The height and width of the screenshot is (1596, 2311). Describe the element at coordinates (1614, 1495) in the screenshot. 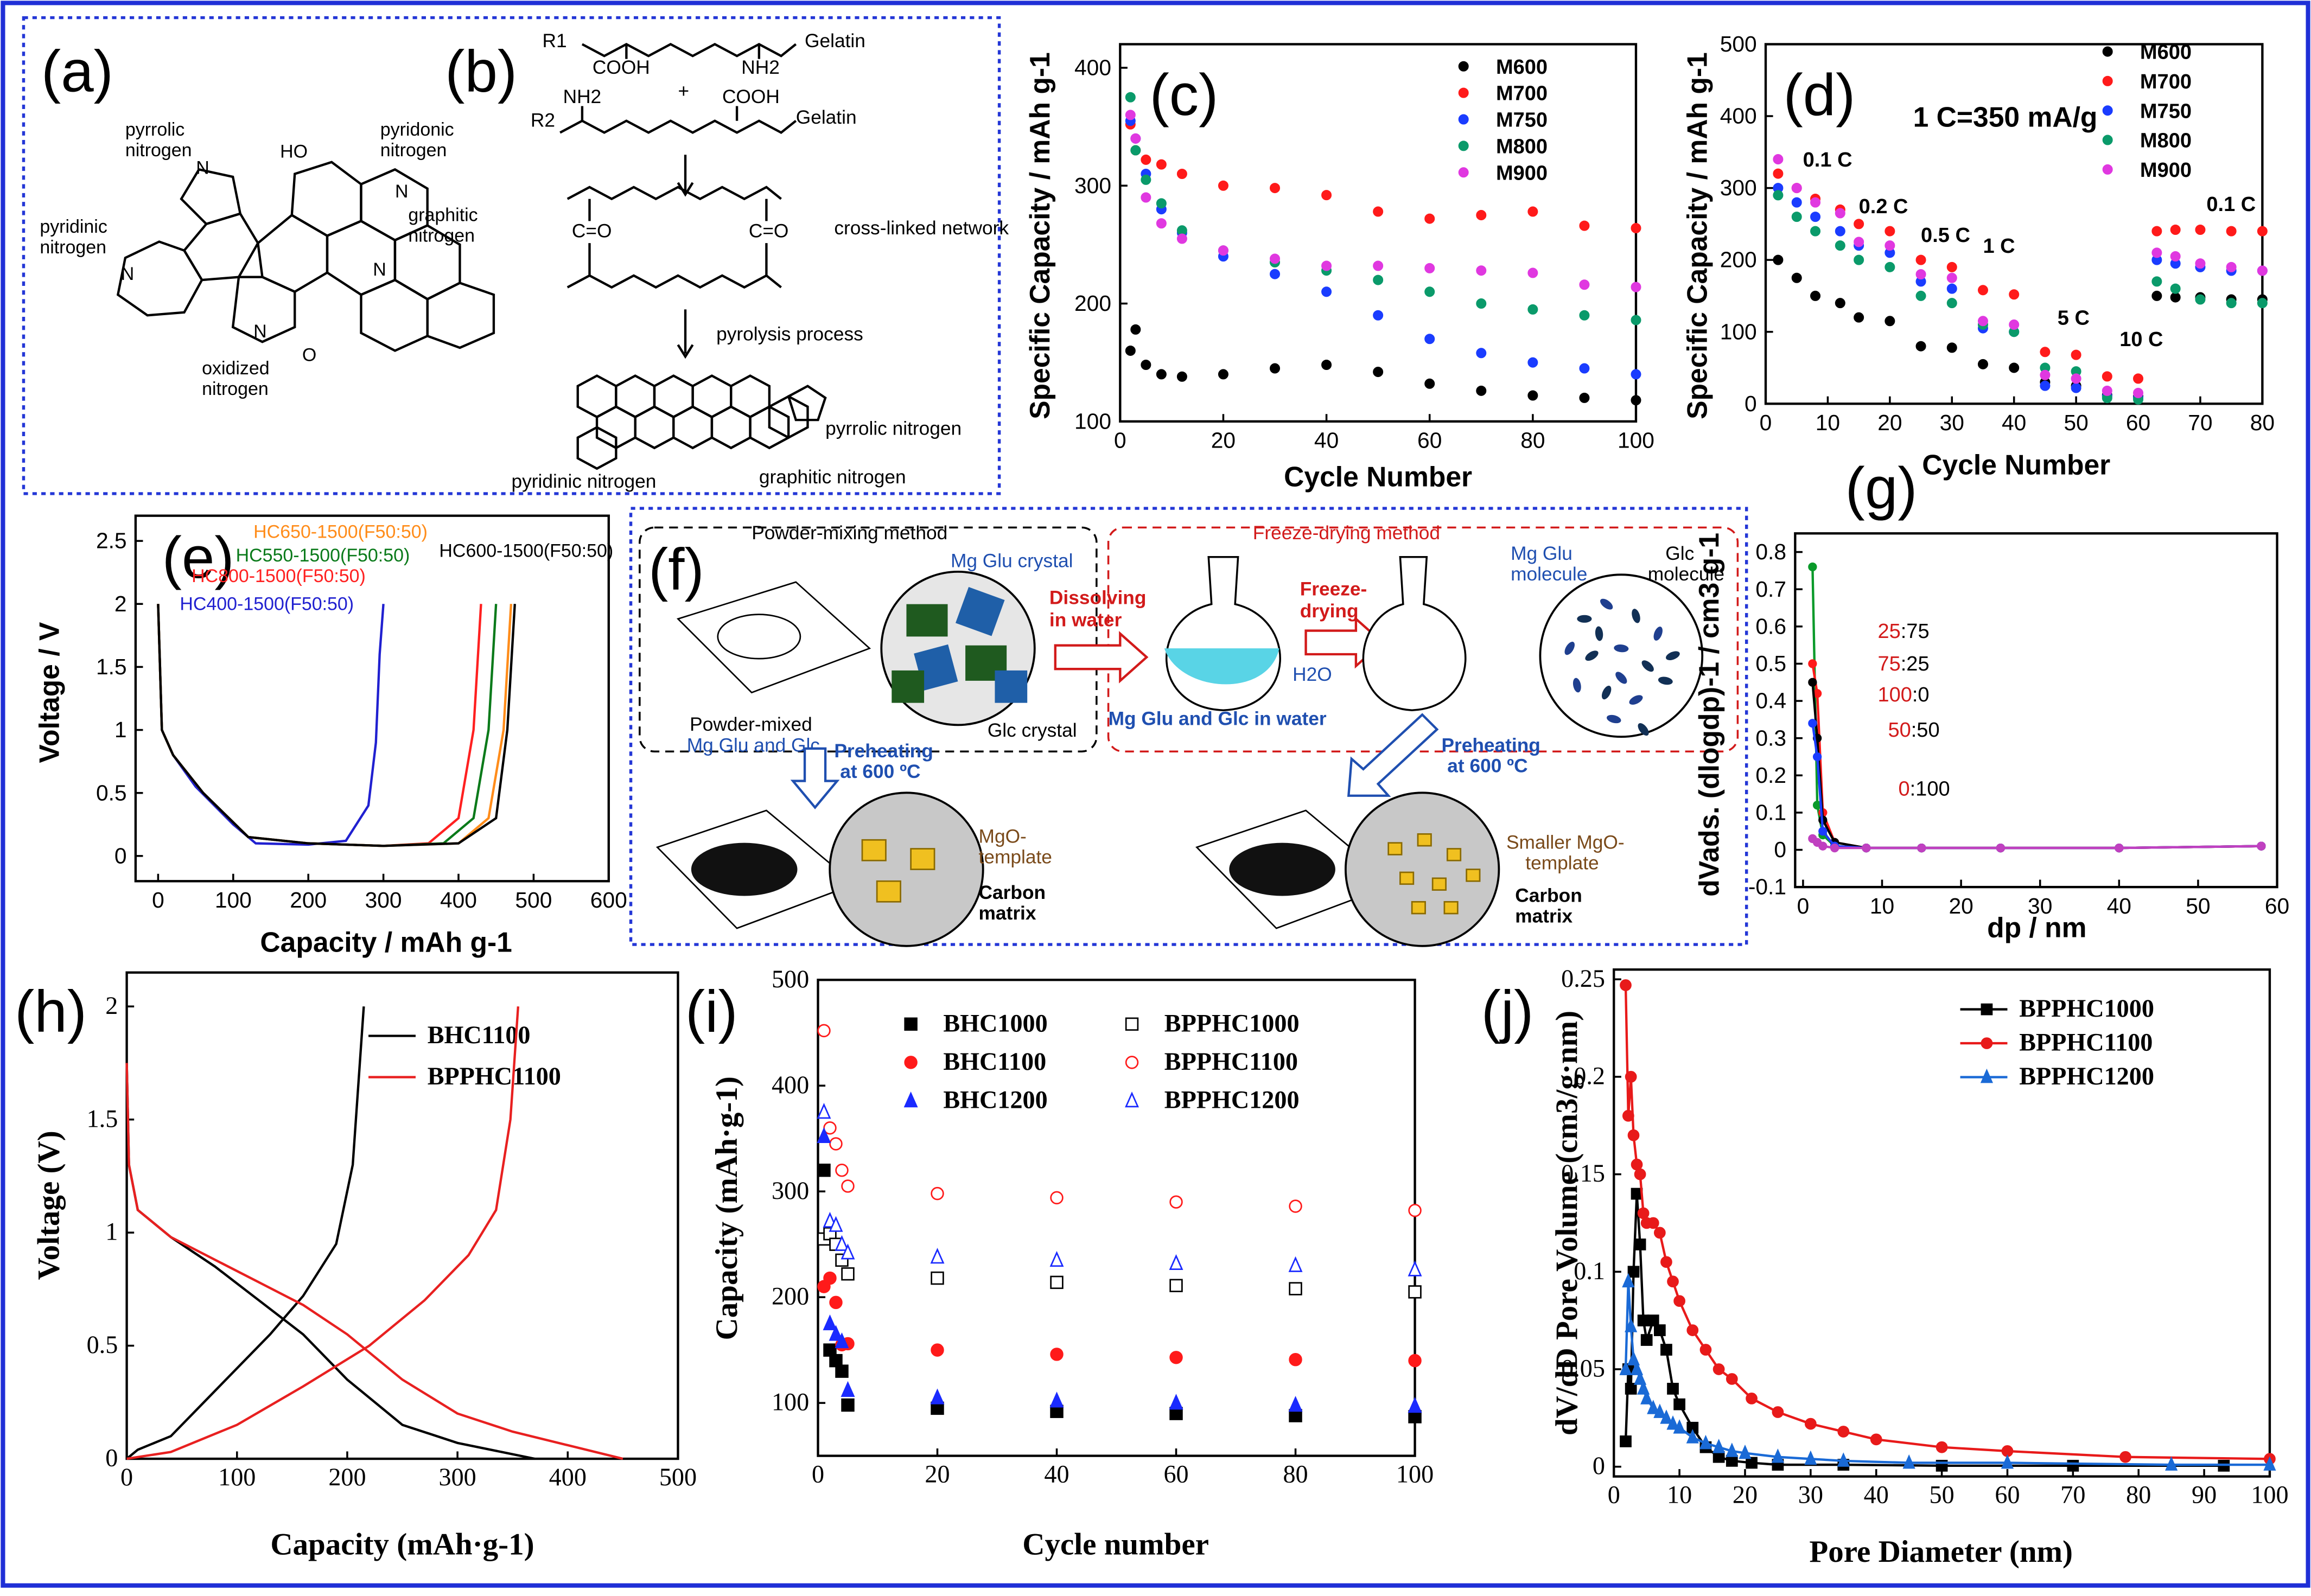

I see `x-tick-label-j: 0` at that location.